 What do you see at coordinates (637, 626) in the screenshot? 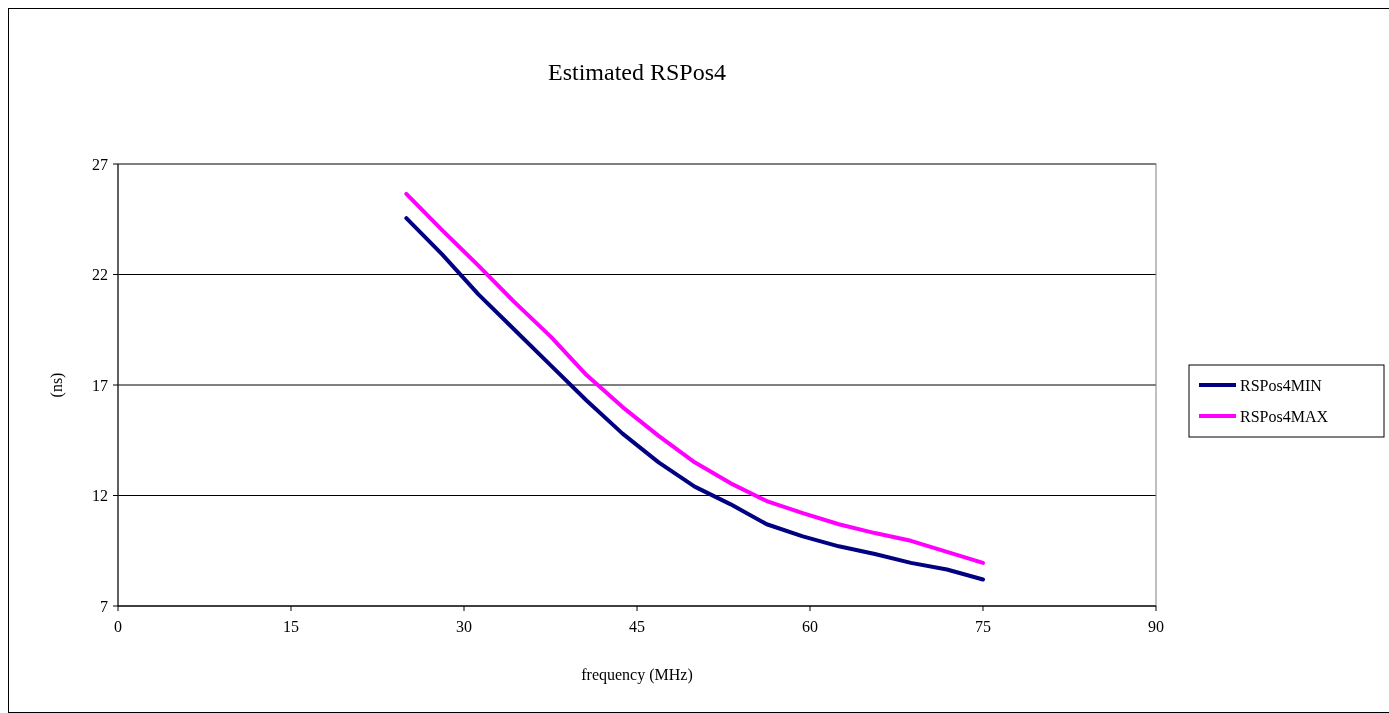
I see `x-tick-label: 45` at bounding box center [637, 626].